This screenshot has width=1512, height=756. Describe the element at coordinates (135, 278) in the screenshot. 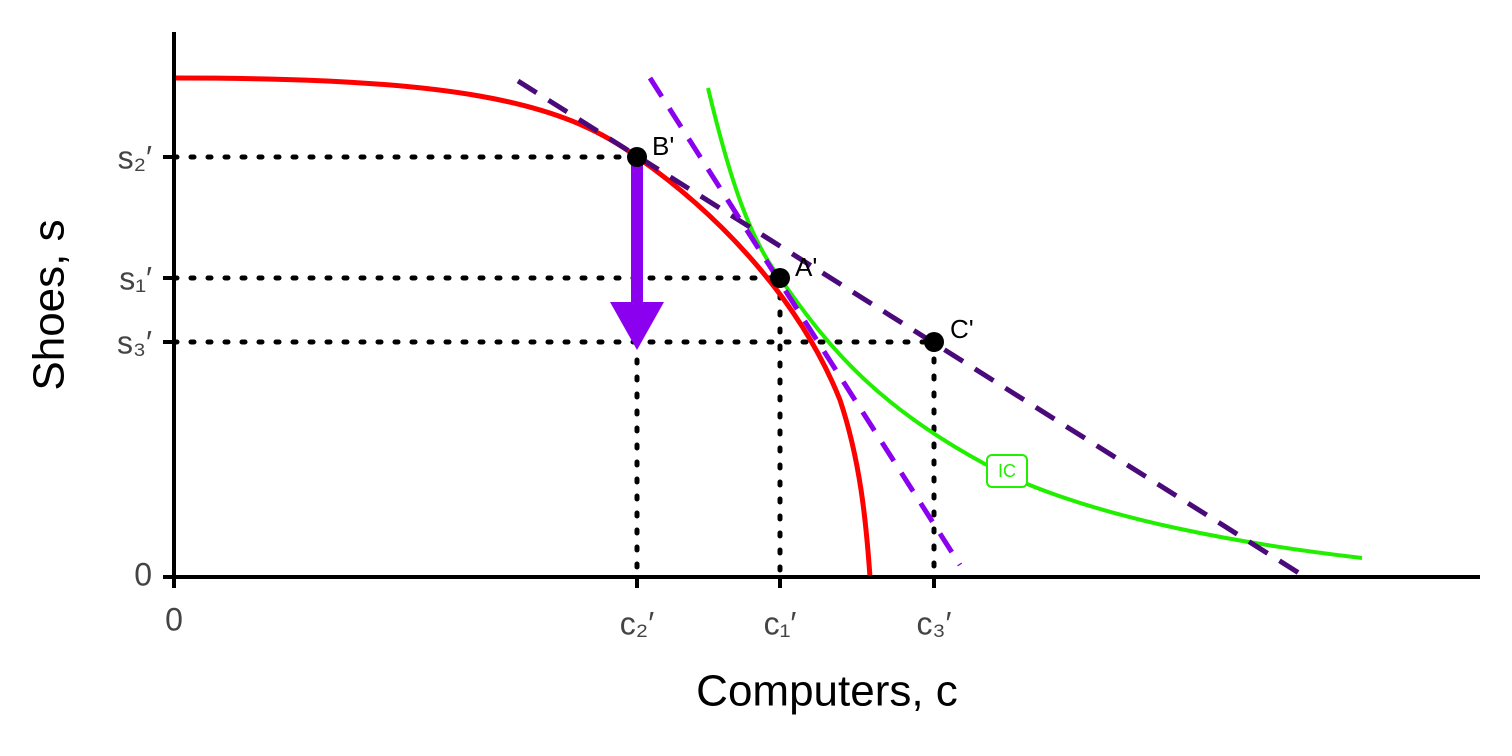

I see `y-tick-label: s₁′` at that location.